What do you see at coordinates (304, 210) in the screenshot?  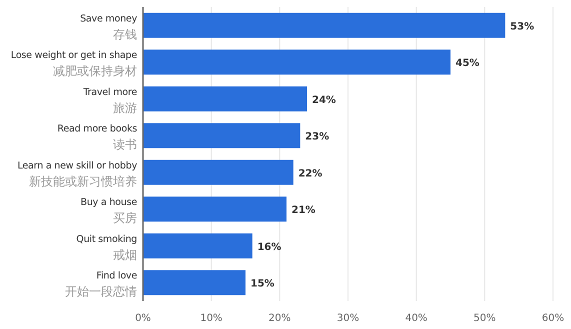 I see `data-label: 21%` at bounding box center [304, 210].